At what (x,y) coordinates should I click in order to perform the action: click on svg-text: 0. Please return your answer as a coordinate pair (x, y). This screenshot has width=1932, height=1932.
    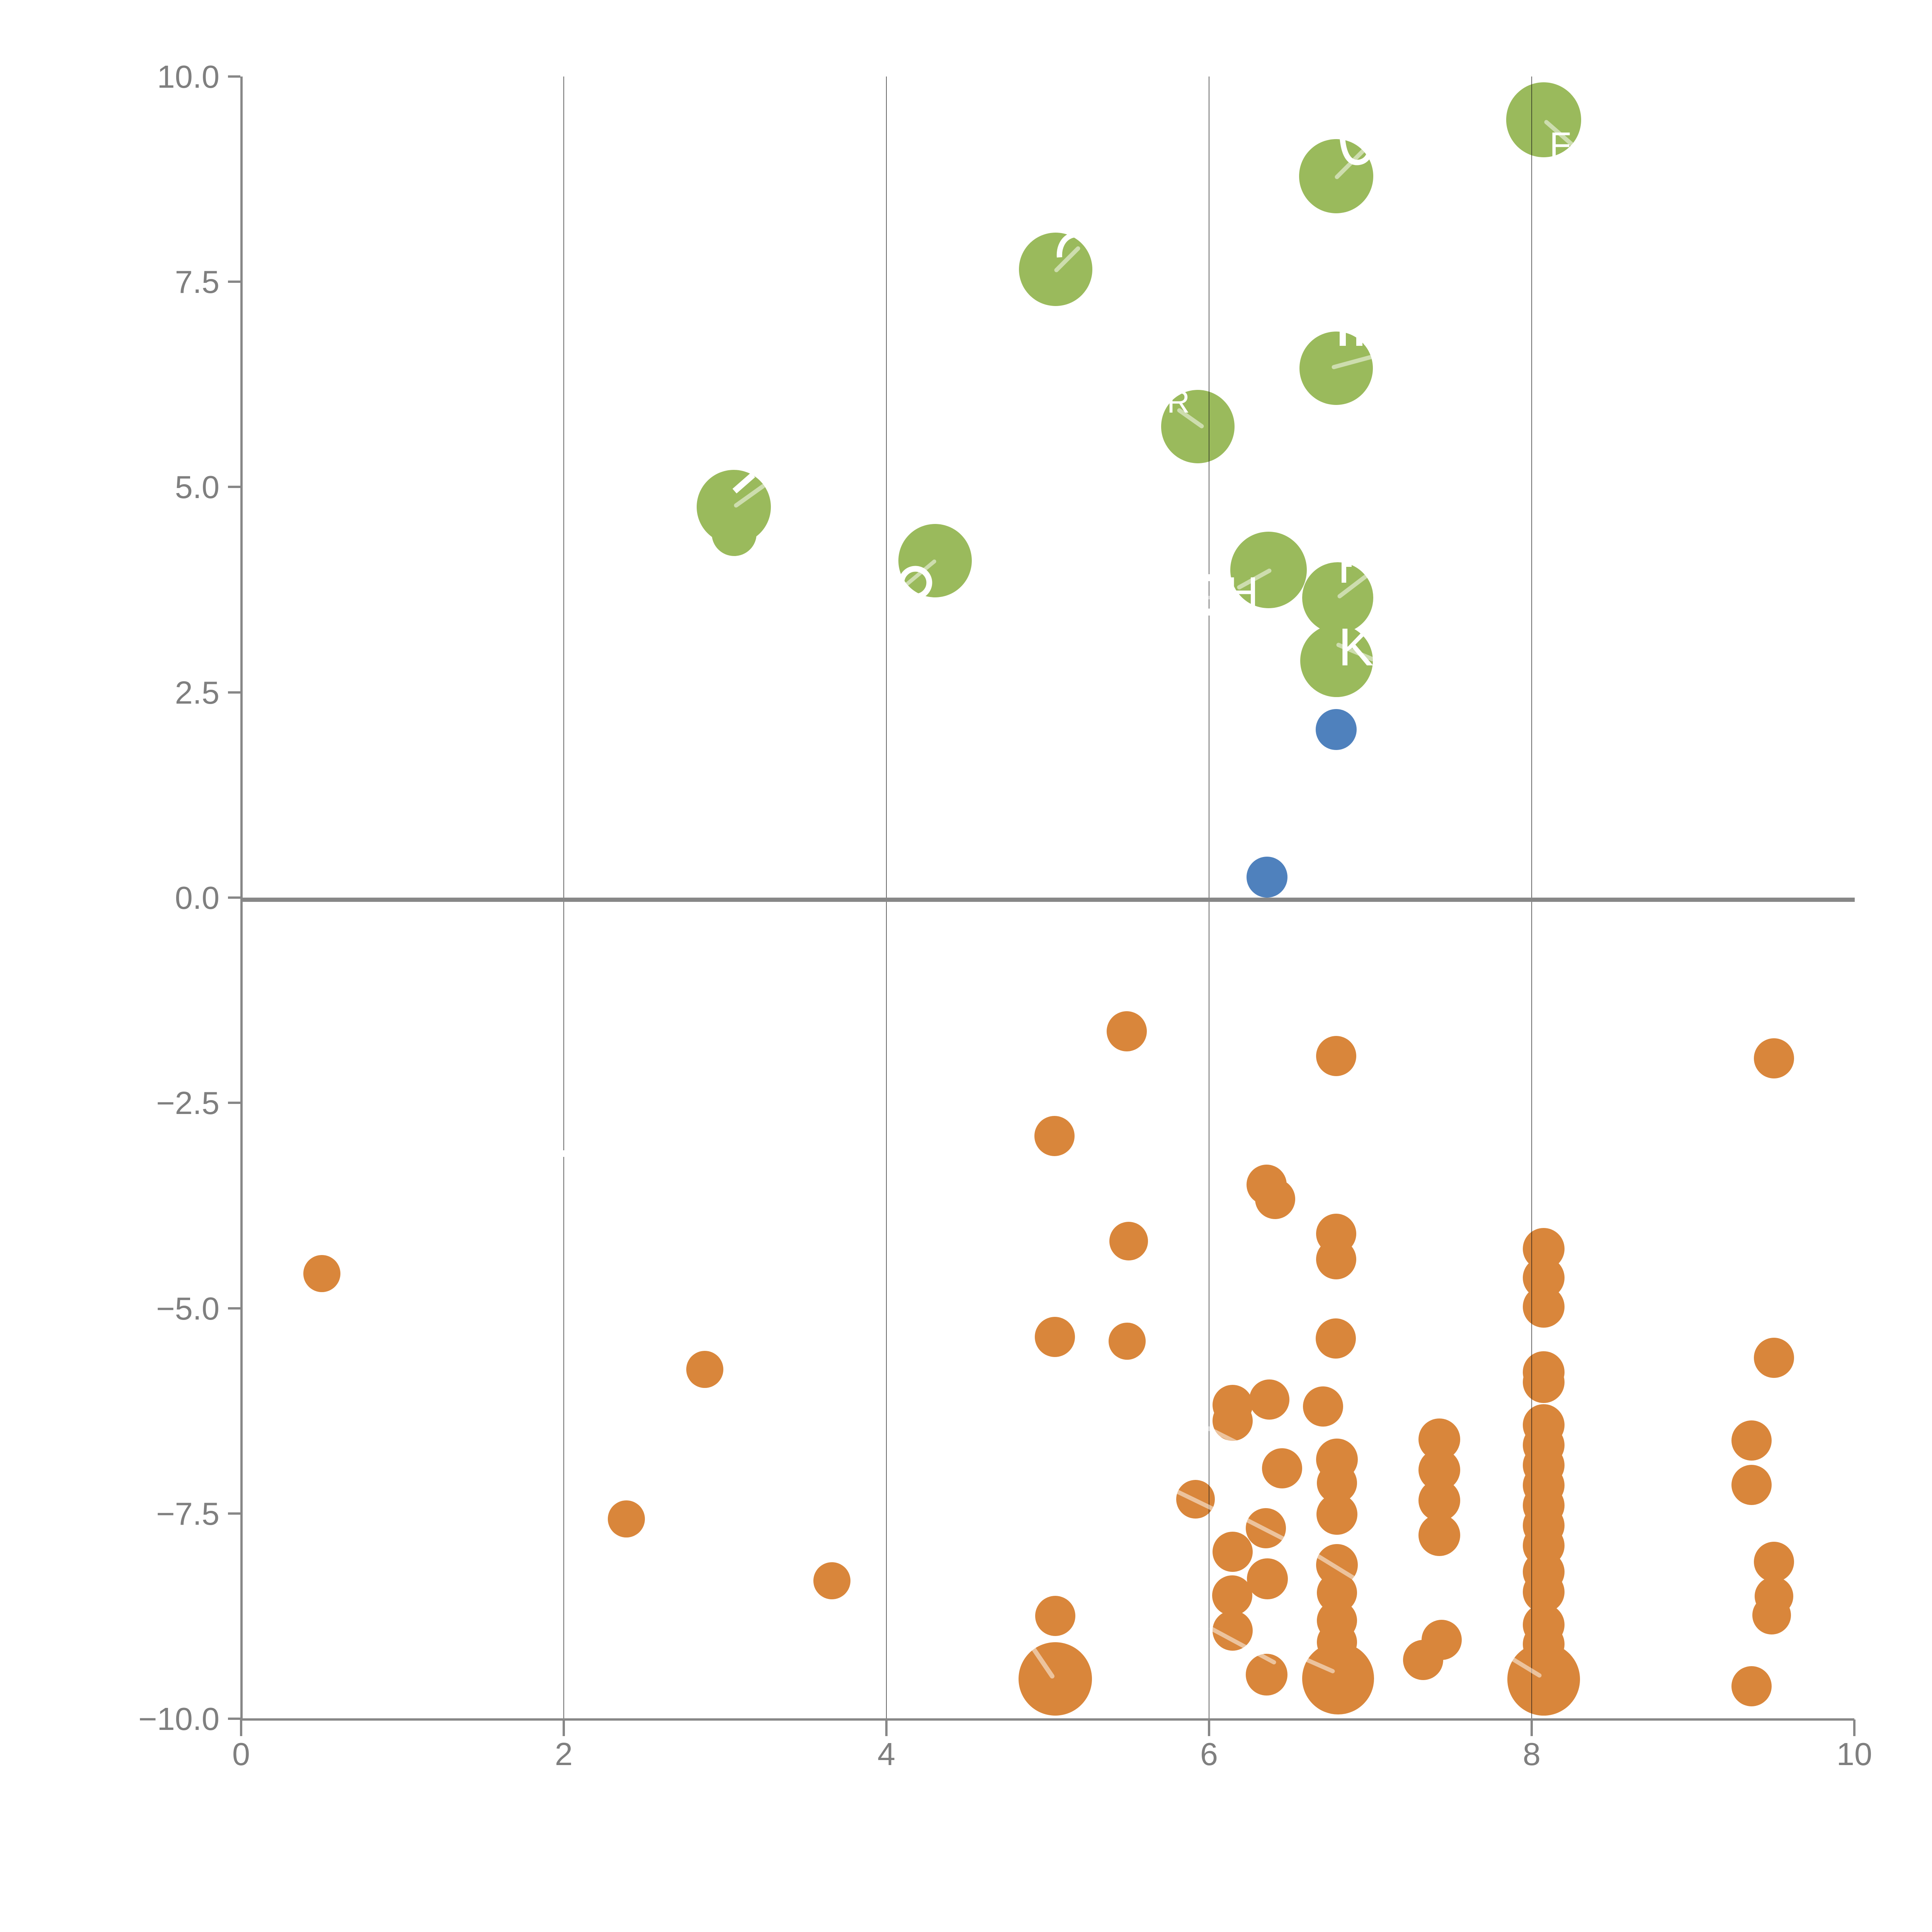
    Looking at the image, I should click on (241, 1754).